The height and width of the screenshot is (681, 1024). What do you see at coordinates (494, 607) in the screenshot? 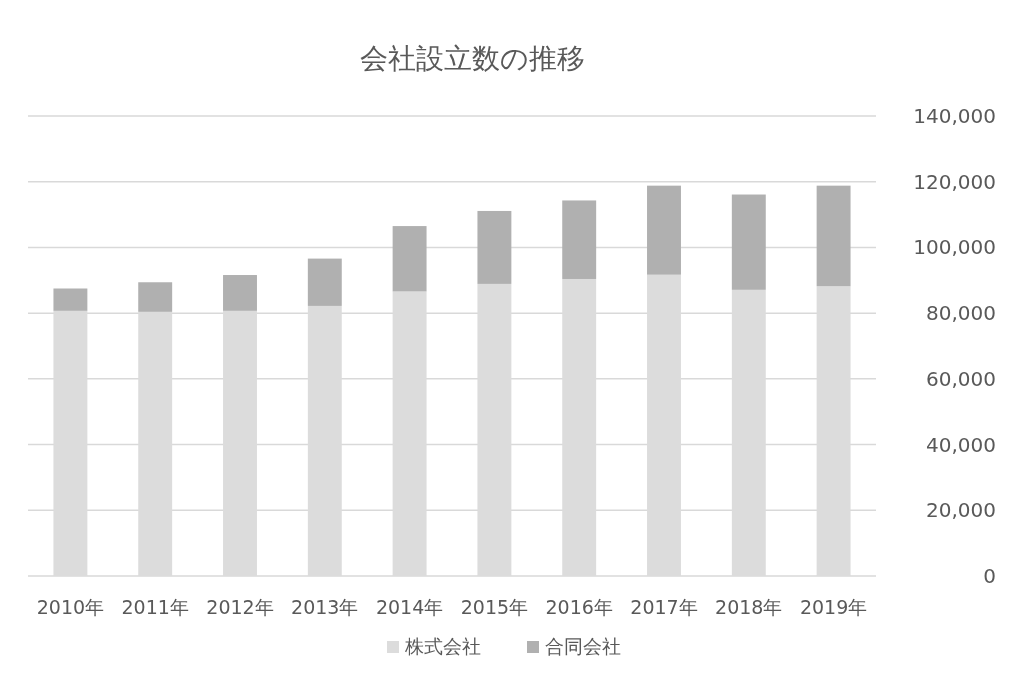
I see `x-tick-label: 2015年` at bounding box center [494, 607].